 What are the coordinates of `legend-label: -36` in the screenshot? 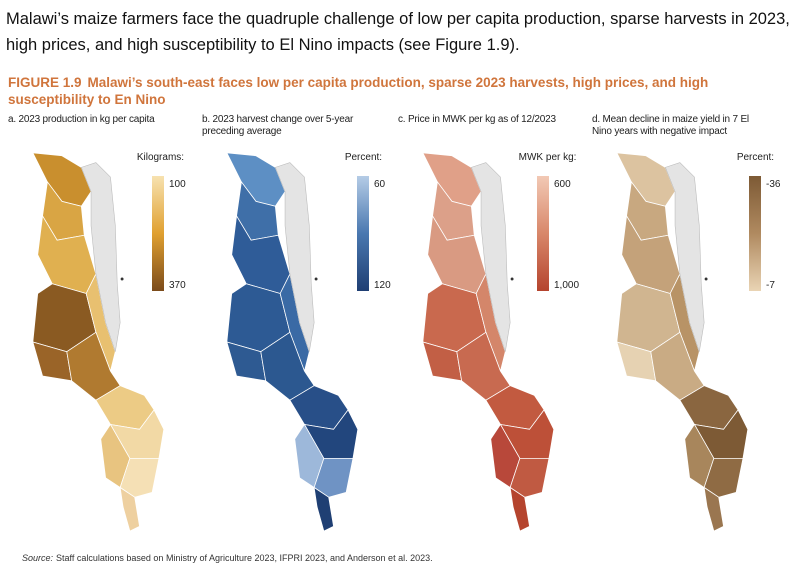 It's located at (773, 184).